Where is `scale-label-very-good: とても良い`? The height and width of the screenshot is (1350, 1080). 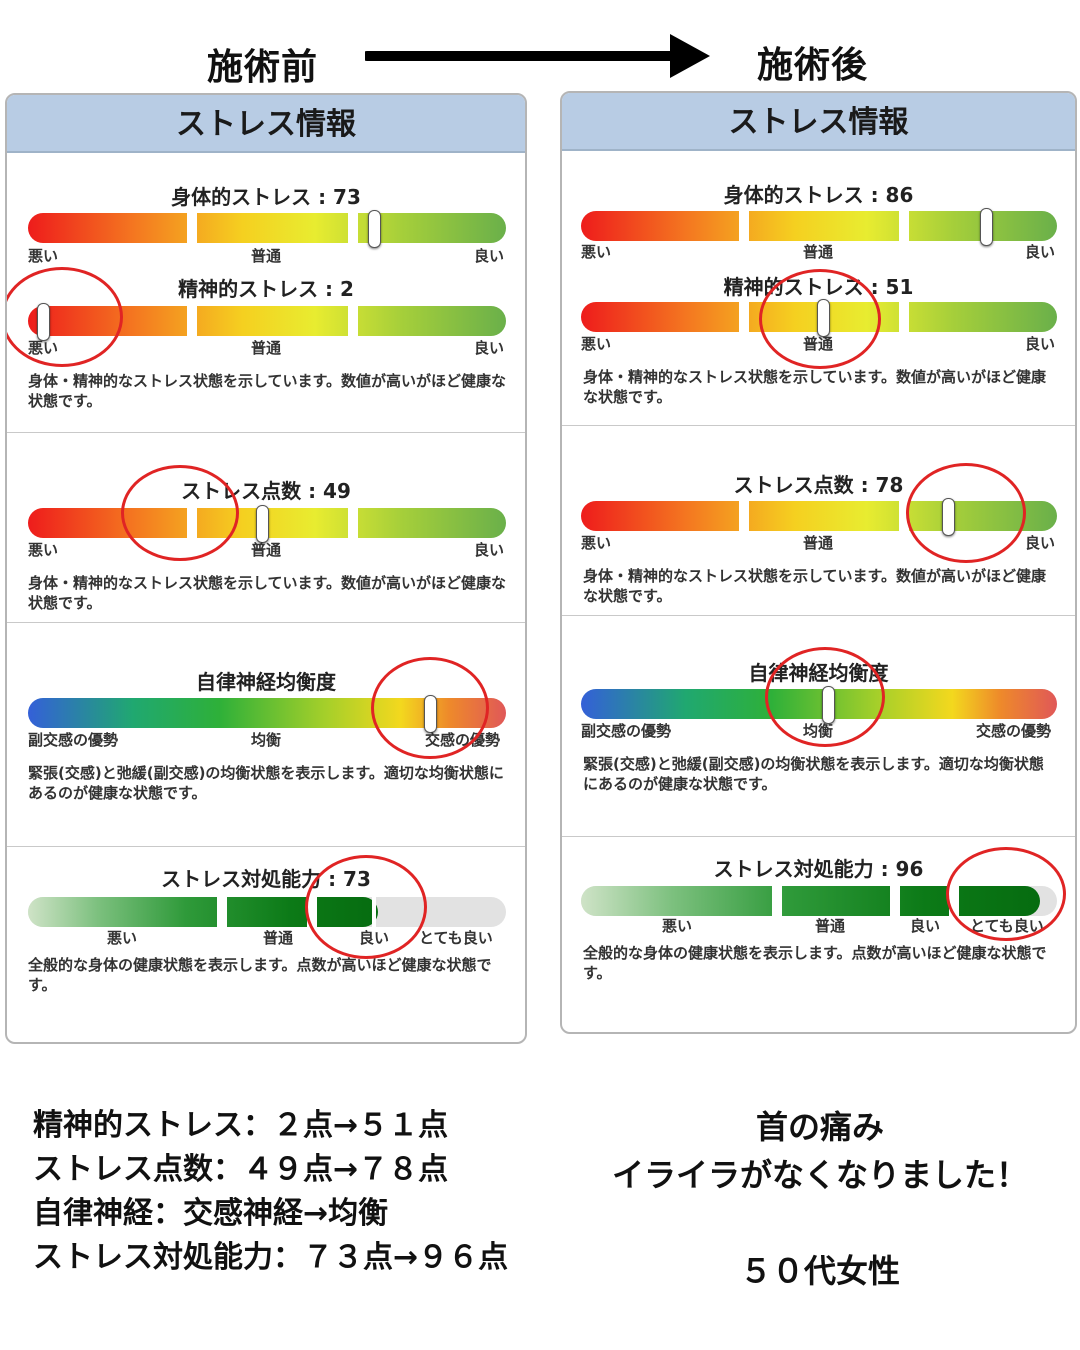 scale-label-very-good: とても良い is located at coordinates (456, 938).